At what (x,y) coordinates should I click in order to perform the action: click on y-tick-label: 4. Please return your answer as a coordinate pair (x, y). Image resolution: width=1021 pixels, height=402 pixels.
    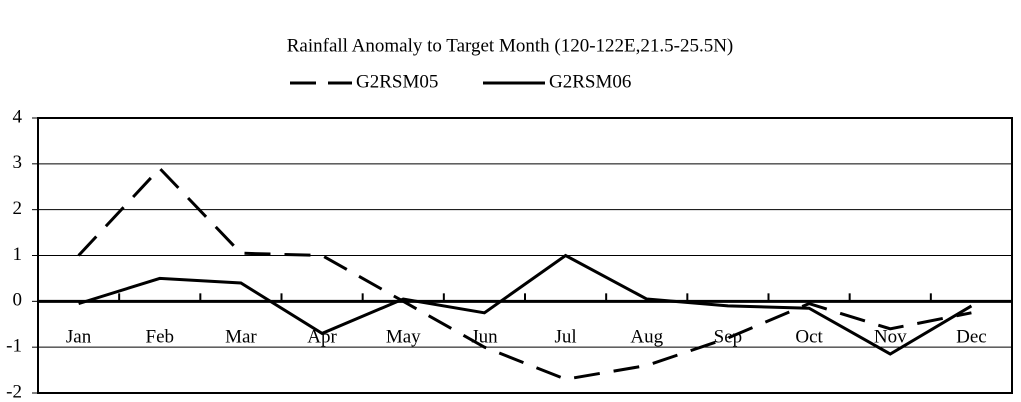
    Looking at the image, I should click on (18, 116).